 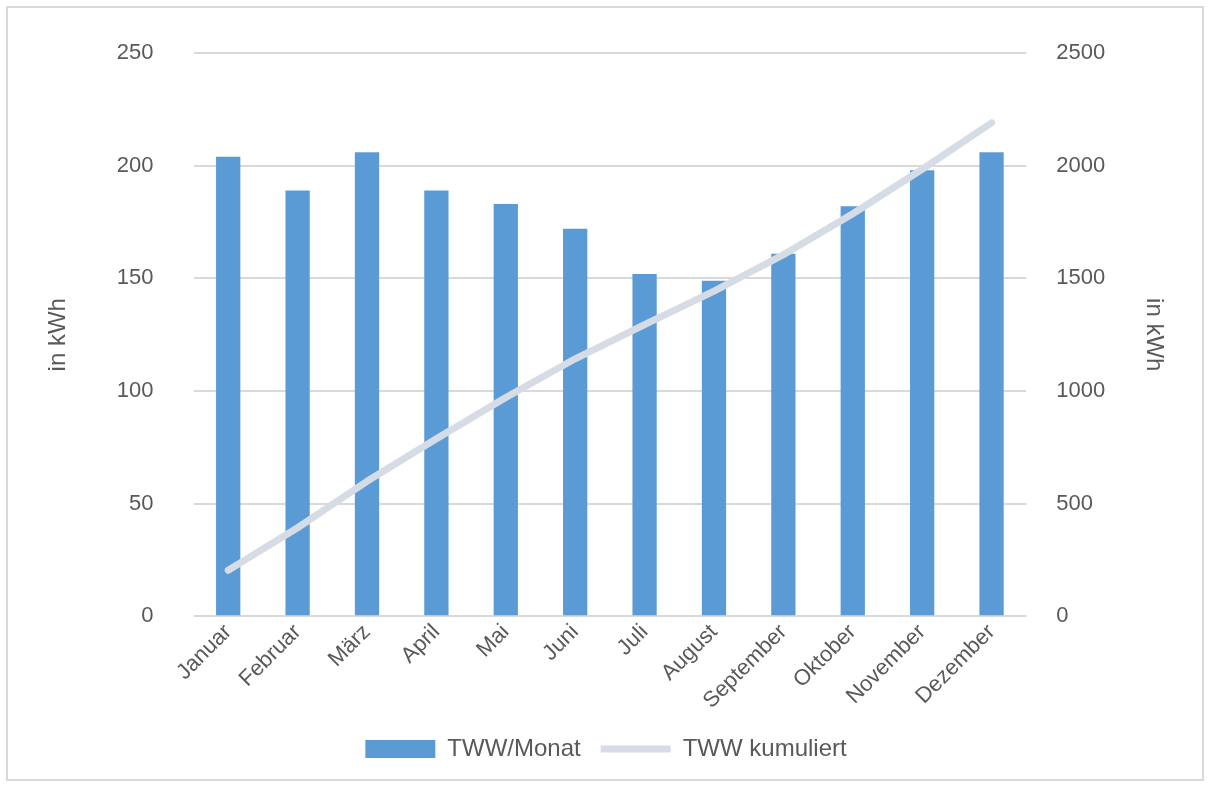 I want to click on y-tick-label: 150, so click(x=135, y=277).